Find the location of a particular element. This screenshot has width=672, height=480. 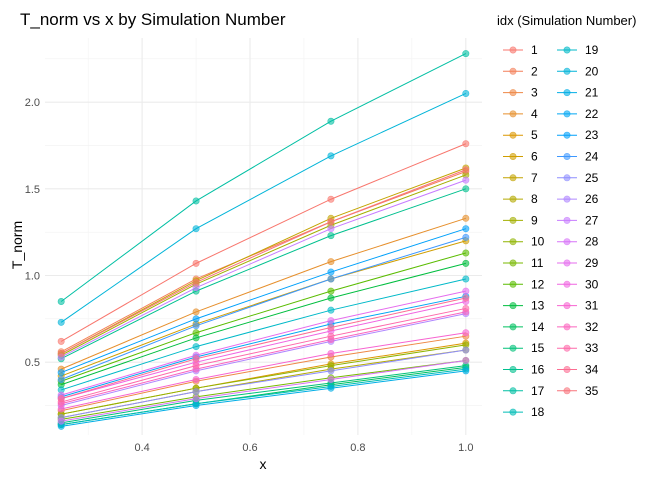

legend-item-35: 35 is located at coordinates (578, 391).